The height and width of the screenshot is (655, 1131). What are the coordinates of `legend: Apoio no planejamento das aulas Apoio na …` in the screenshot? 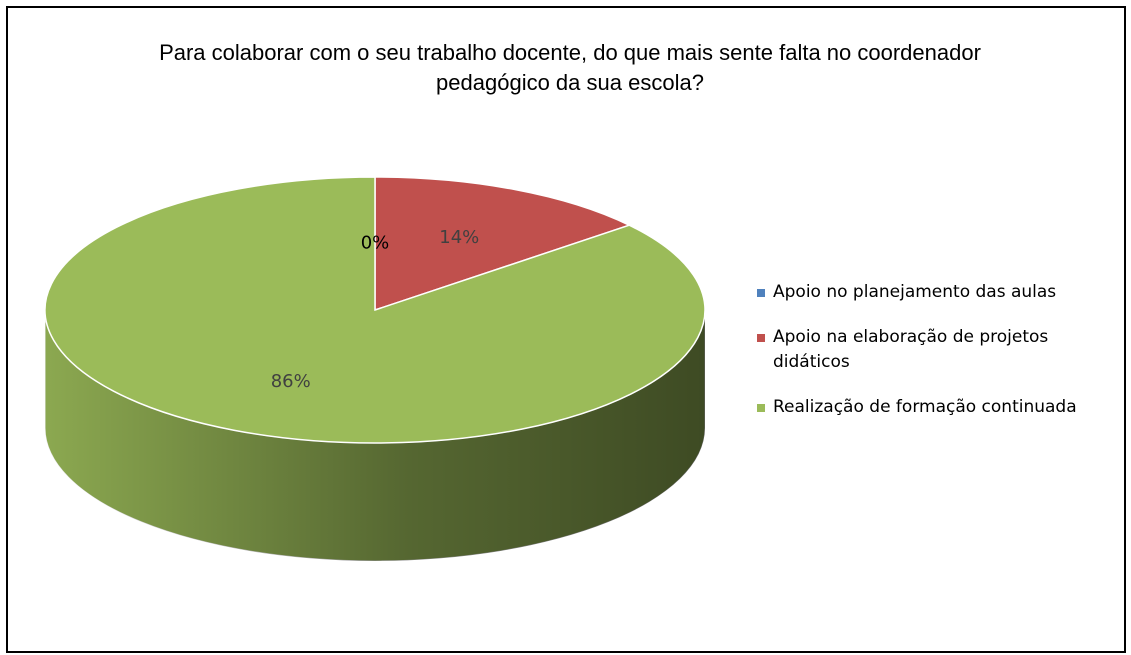 It's located at (942, 360).